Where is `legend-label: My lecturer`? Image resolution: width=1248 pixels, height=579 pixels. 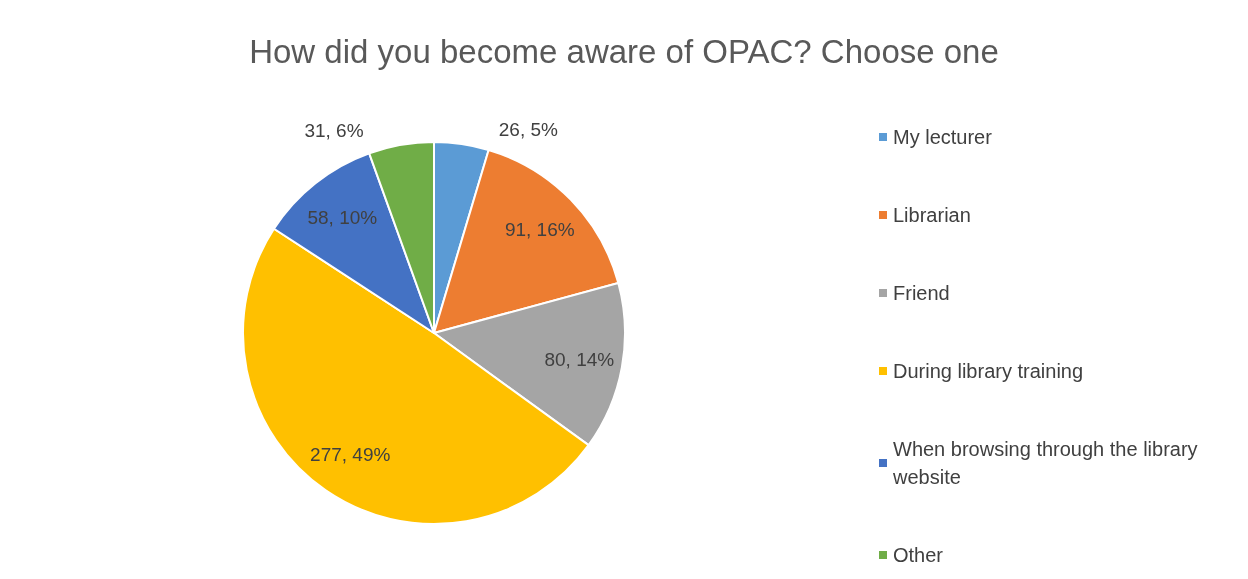 legend-label: My lecturer is located at coordinates (943, 137).